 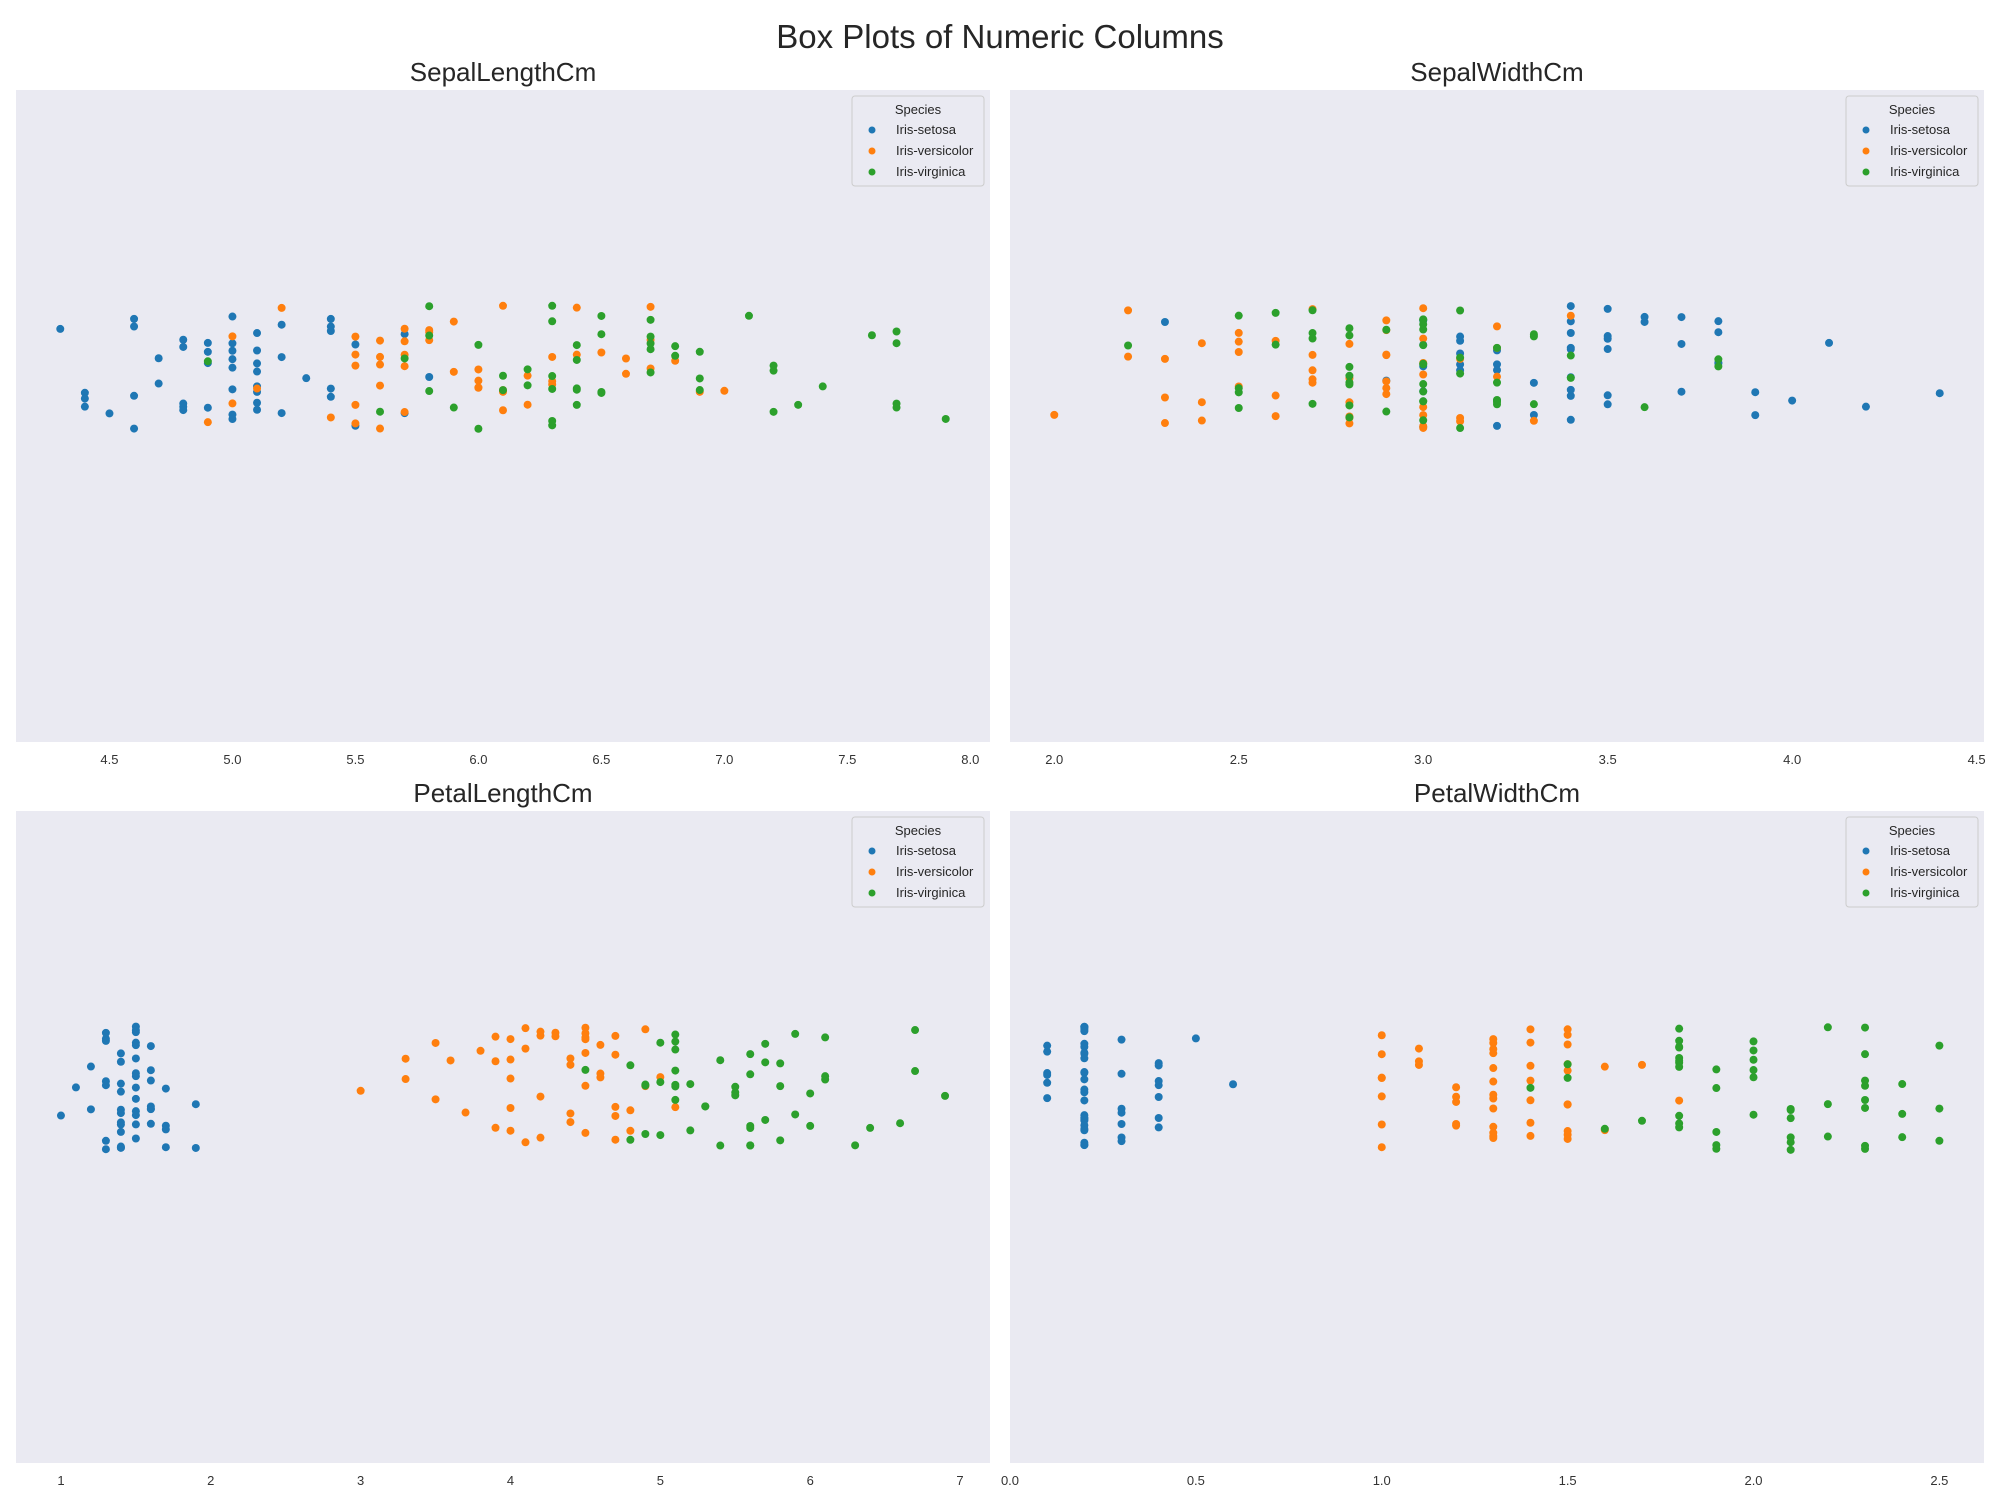 What do you see at coordinates (1912, 830) in the screenshot?
I see `legend-title: Species` at bounding box center [1912, 830].